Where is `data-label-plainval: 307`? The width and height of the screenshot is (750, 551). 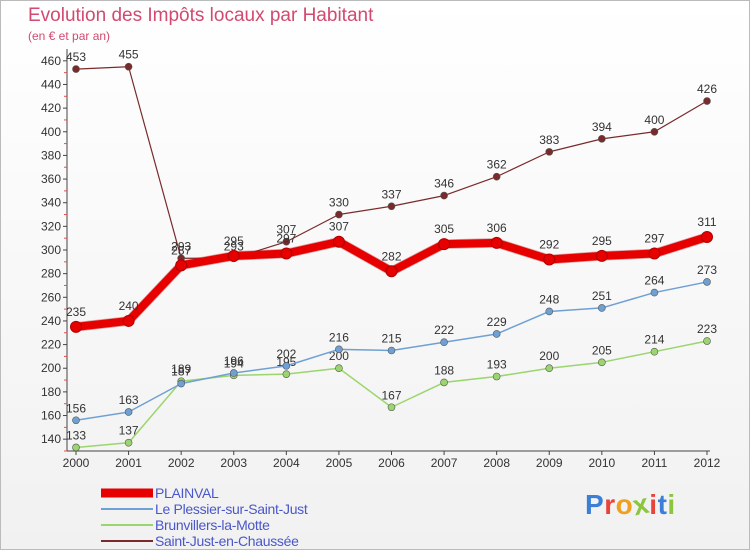
data-label-plainval: 307 is located at coordinates (339, 227).